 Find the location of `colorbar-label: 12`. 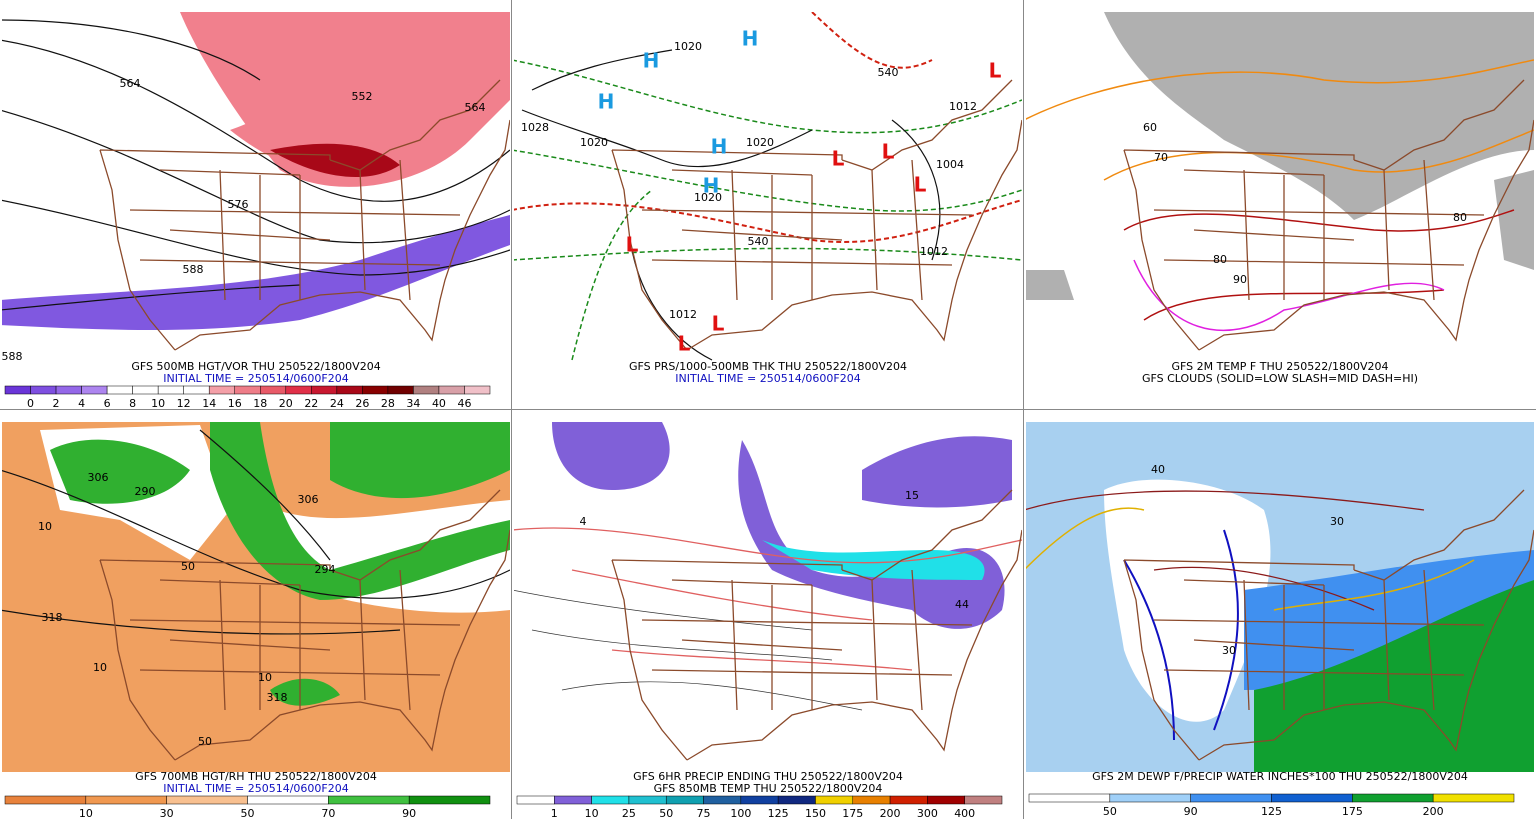

colorbar-label: 12 is located at coordinates (184, 403).